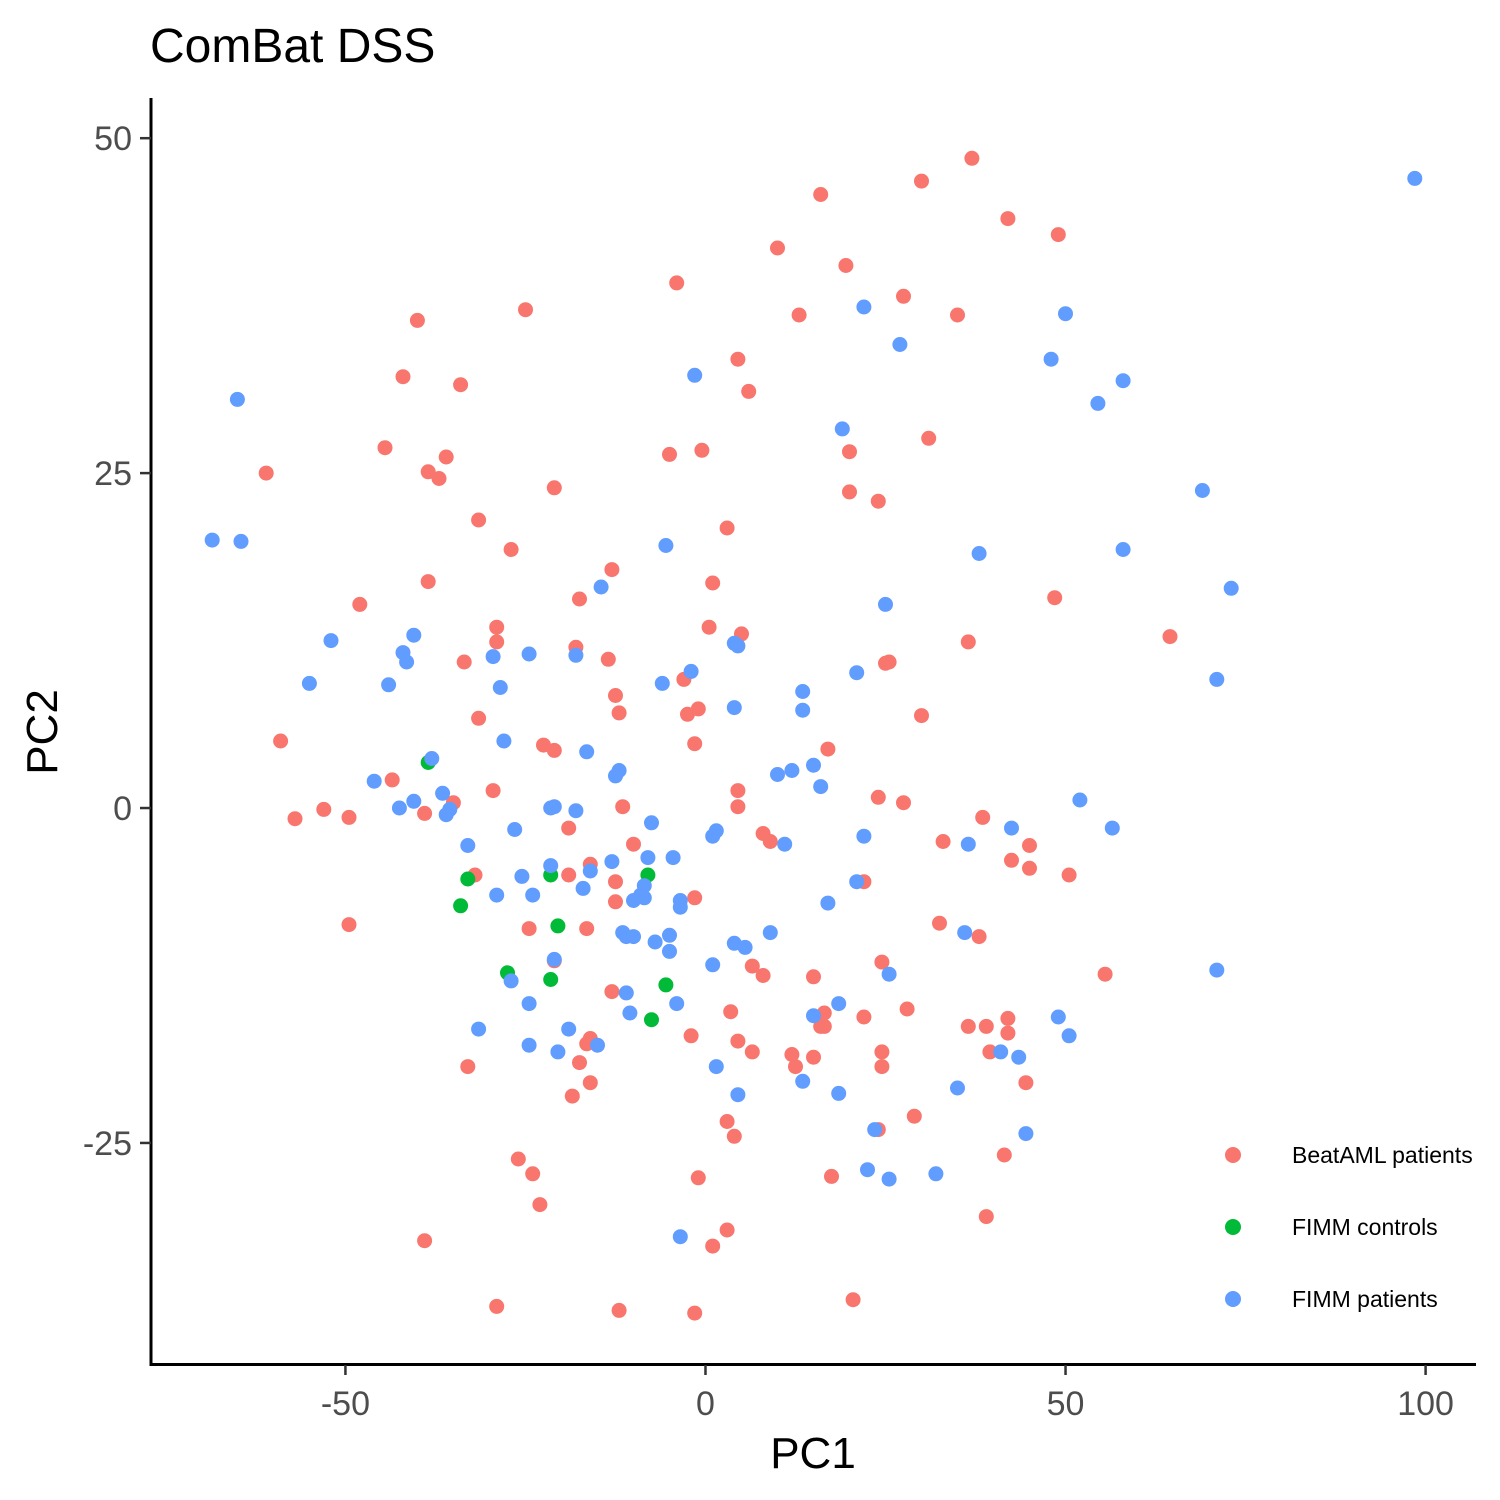 This screenshot has width=1500, height=1500. I want to click on legend-label-fimm-controls: FIMM controls, so click(1365, 1227).